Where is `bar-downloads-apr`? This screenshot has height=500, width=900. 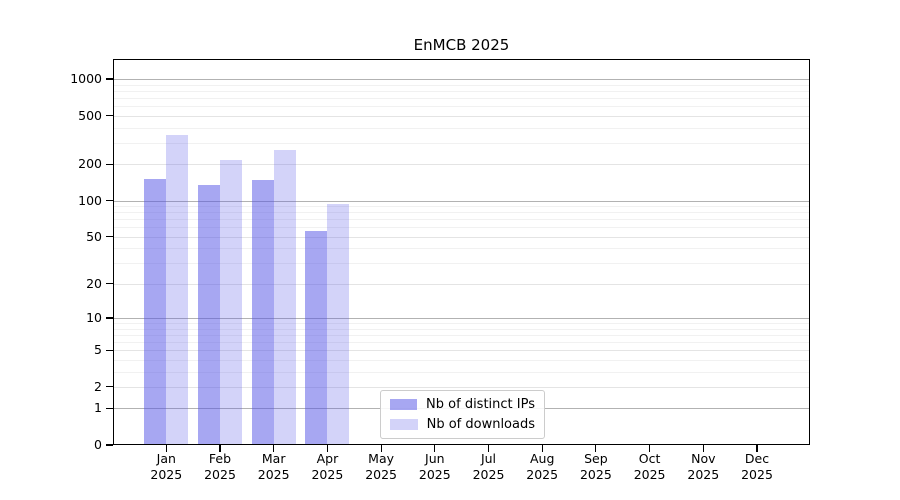
bar-downloads-apr is located at coordinates (338, 324).